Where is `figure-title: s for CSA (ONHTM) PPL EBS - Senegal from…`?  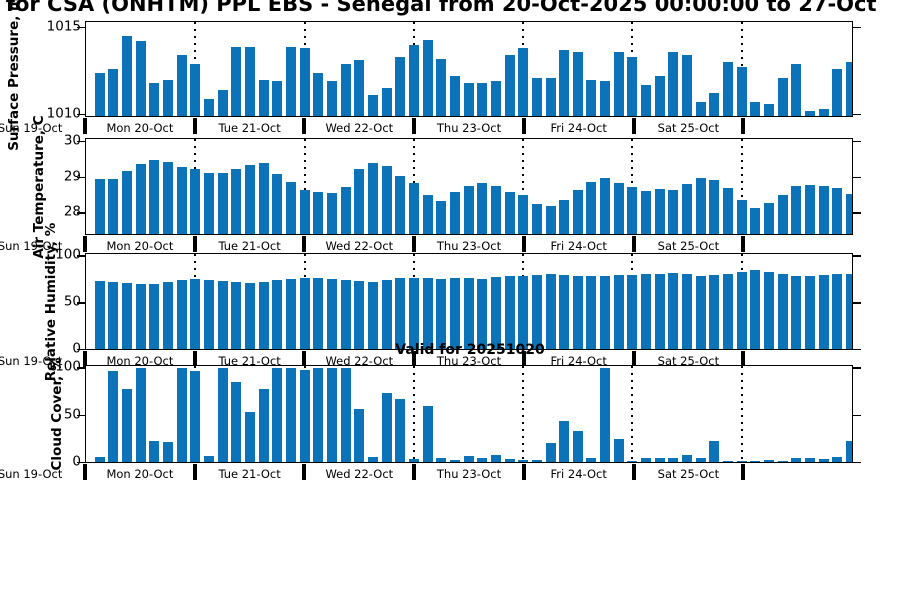
figure-title: s for CSA (ONHTM) PPL EBS - Senegal from… is located at coordinates (438, 8).